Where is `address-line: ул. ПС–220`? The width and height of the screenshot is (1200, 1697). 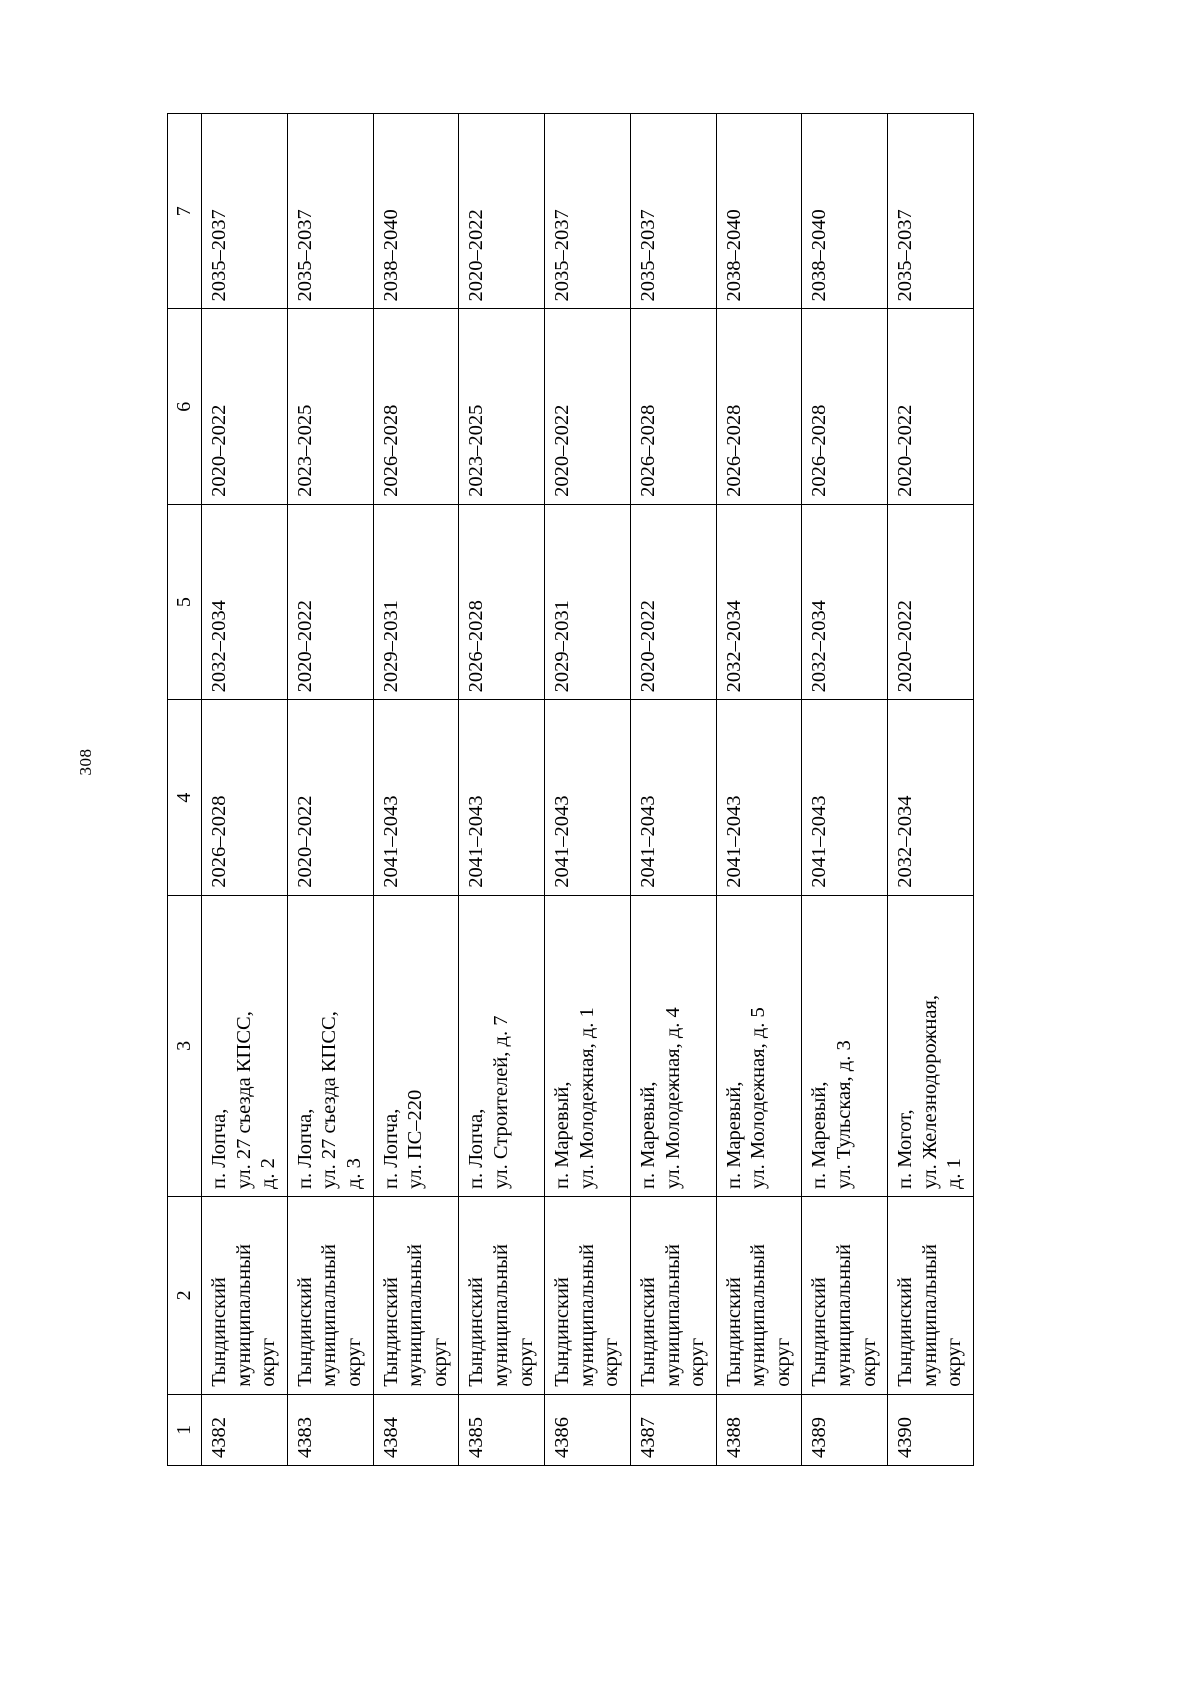 address-line: ул. ПС–220 is located at coordinates (415, 1139).